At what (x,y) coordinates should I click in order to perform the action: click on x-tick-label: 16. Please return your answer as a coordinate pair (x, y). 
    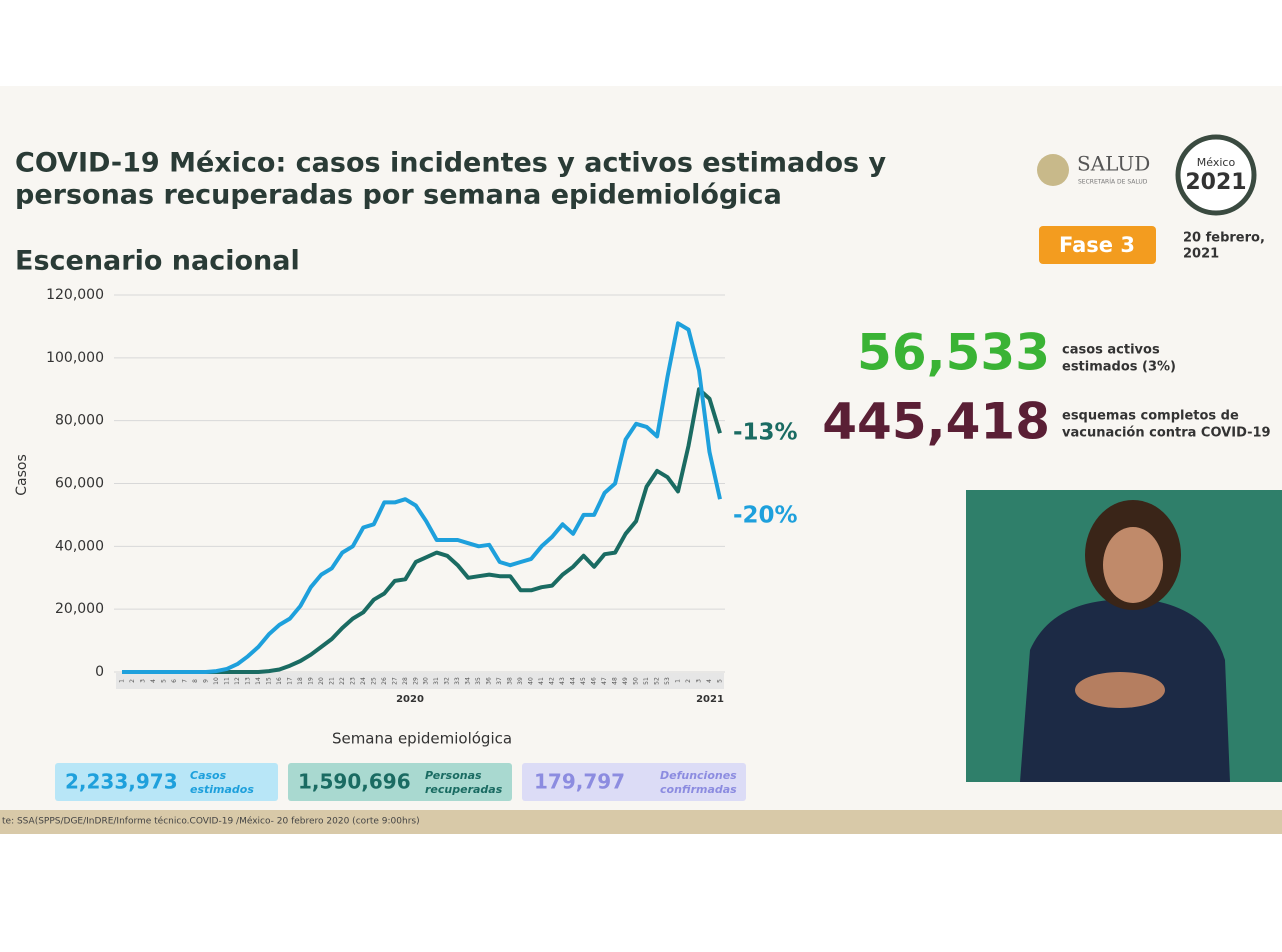
    Looking at the image, I should click on (279, 681).